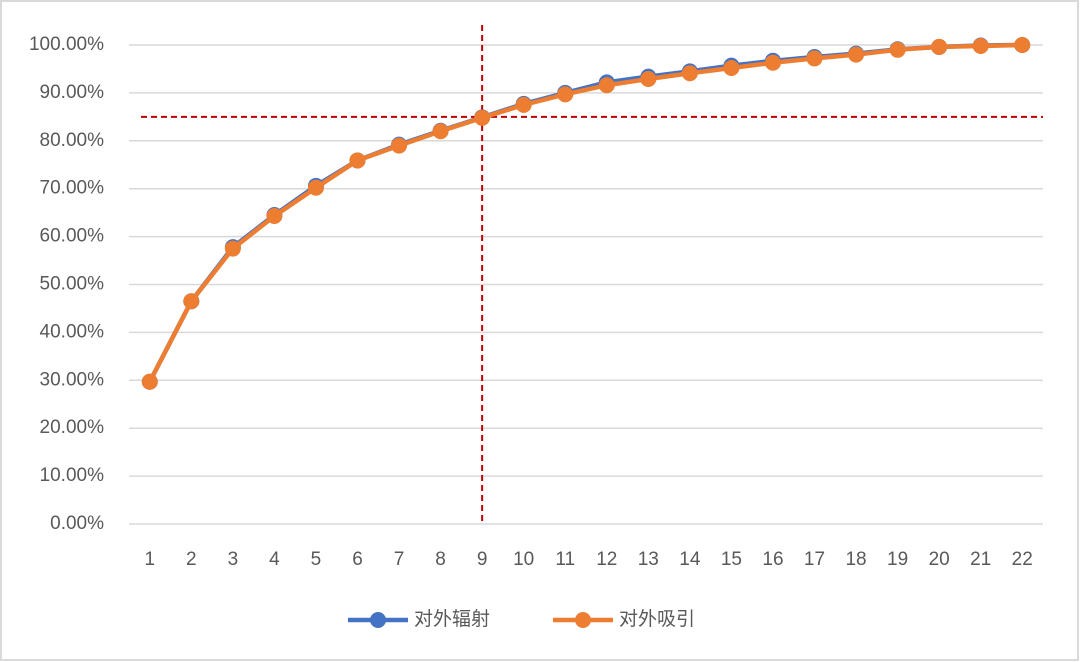  What do you see at coordinates (731, 559) in the screenshot?
I see `x-tick-label: 15` at bounding box center [731, 559].